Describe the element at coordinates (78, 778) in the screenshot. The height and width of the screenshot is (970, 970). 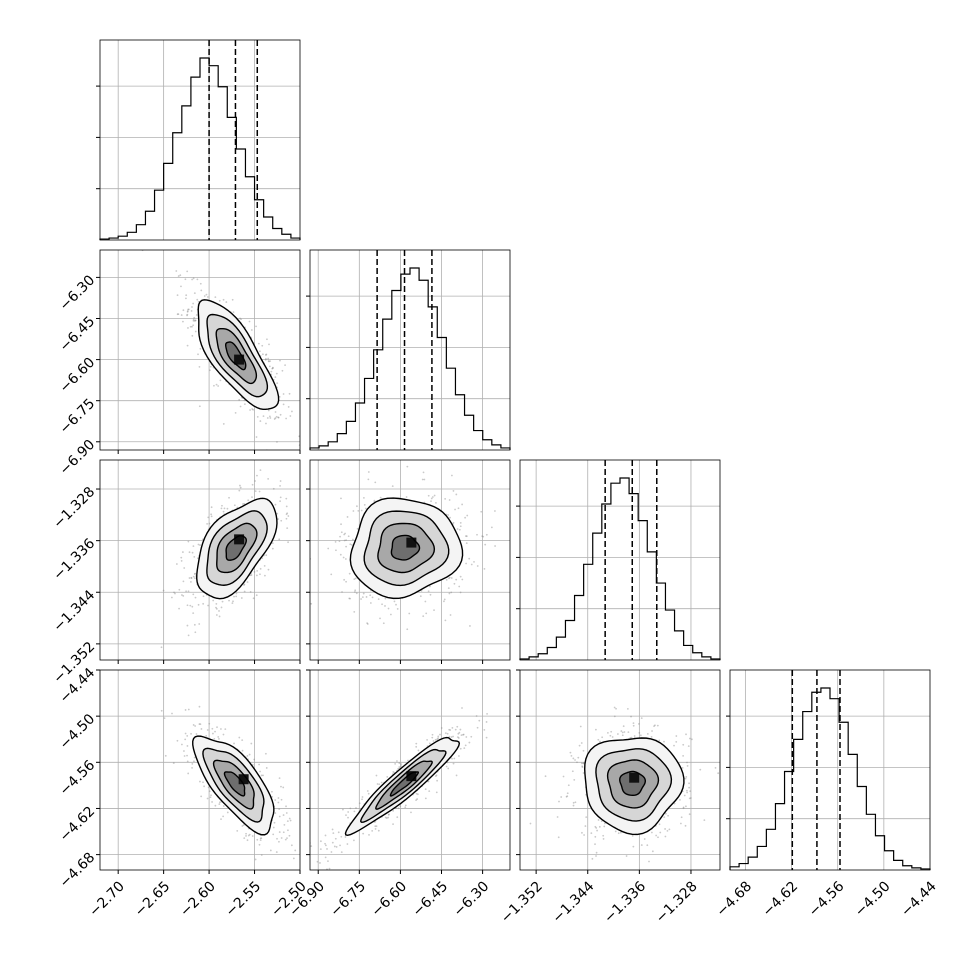
I see `y-tick-label: −4.56` at that location.